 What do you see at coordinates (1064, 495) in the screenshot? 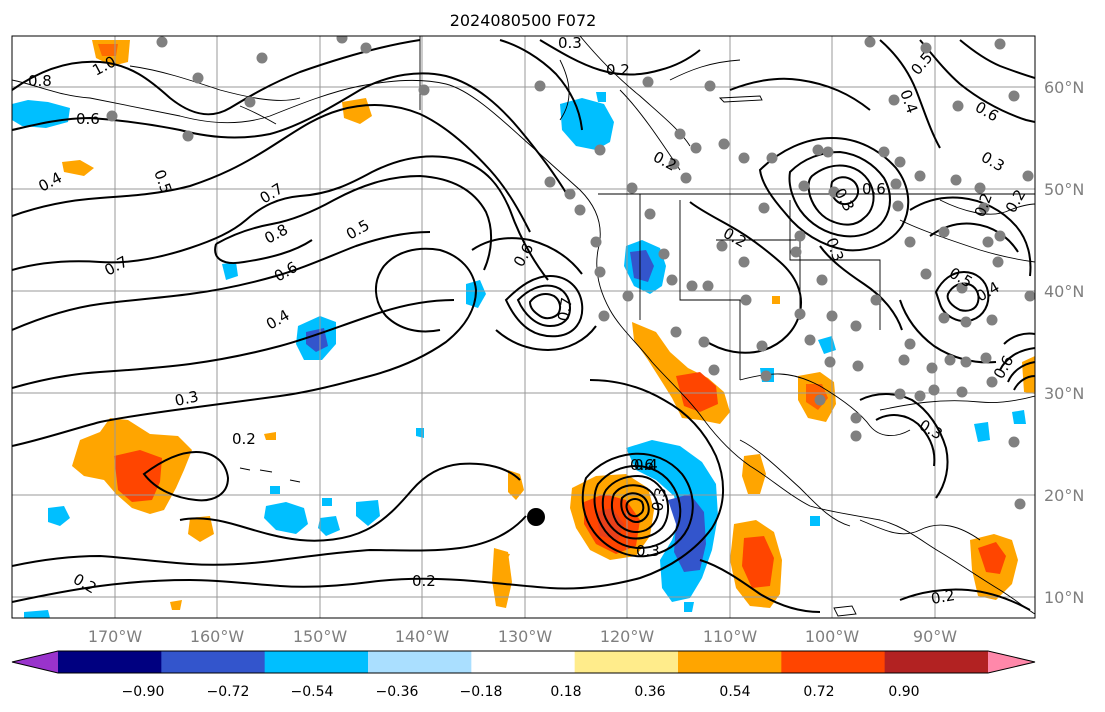
I see `latitude-label: 20°N` at bounding box center [1064, 495].